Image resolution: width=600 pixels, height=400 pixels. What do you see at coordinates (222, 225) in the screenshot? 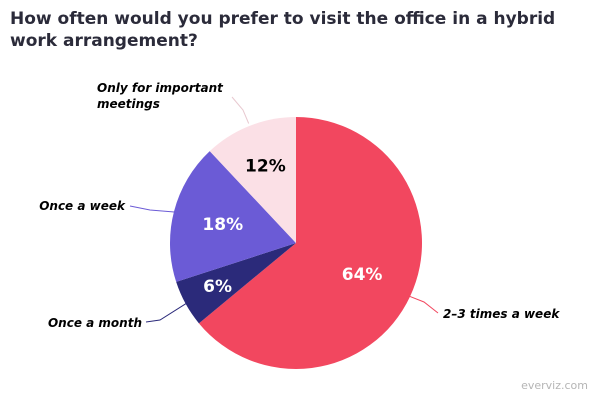
I see `slice-value-label: 18%` at bounding box center [222, 225].